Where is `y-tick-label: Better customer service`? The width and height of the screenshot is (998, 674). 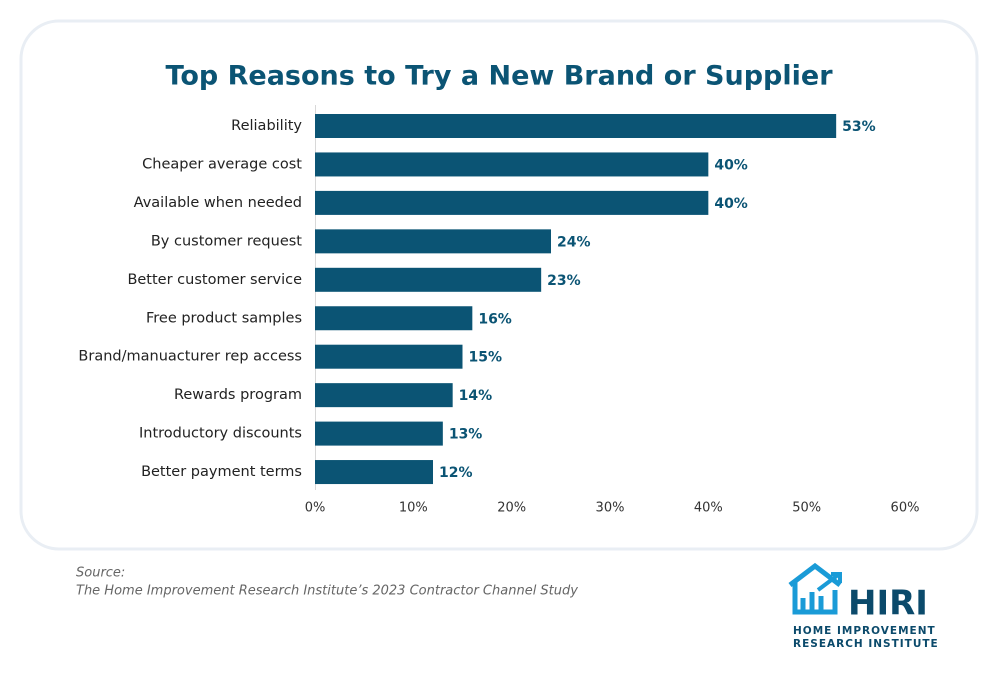 y-tick-label: Better customer service is located at coordinates (214, 280).